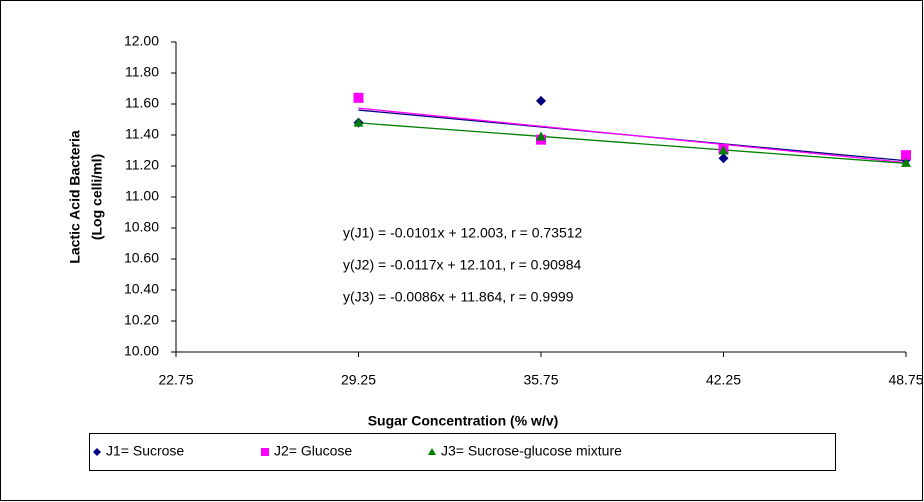 This screenshot has height=502, width=924. Describe the element at coordinates (142, 134) in the screenshot. I see `y-tick-label: 11.40` at that location.